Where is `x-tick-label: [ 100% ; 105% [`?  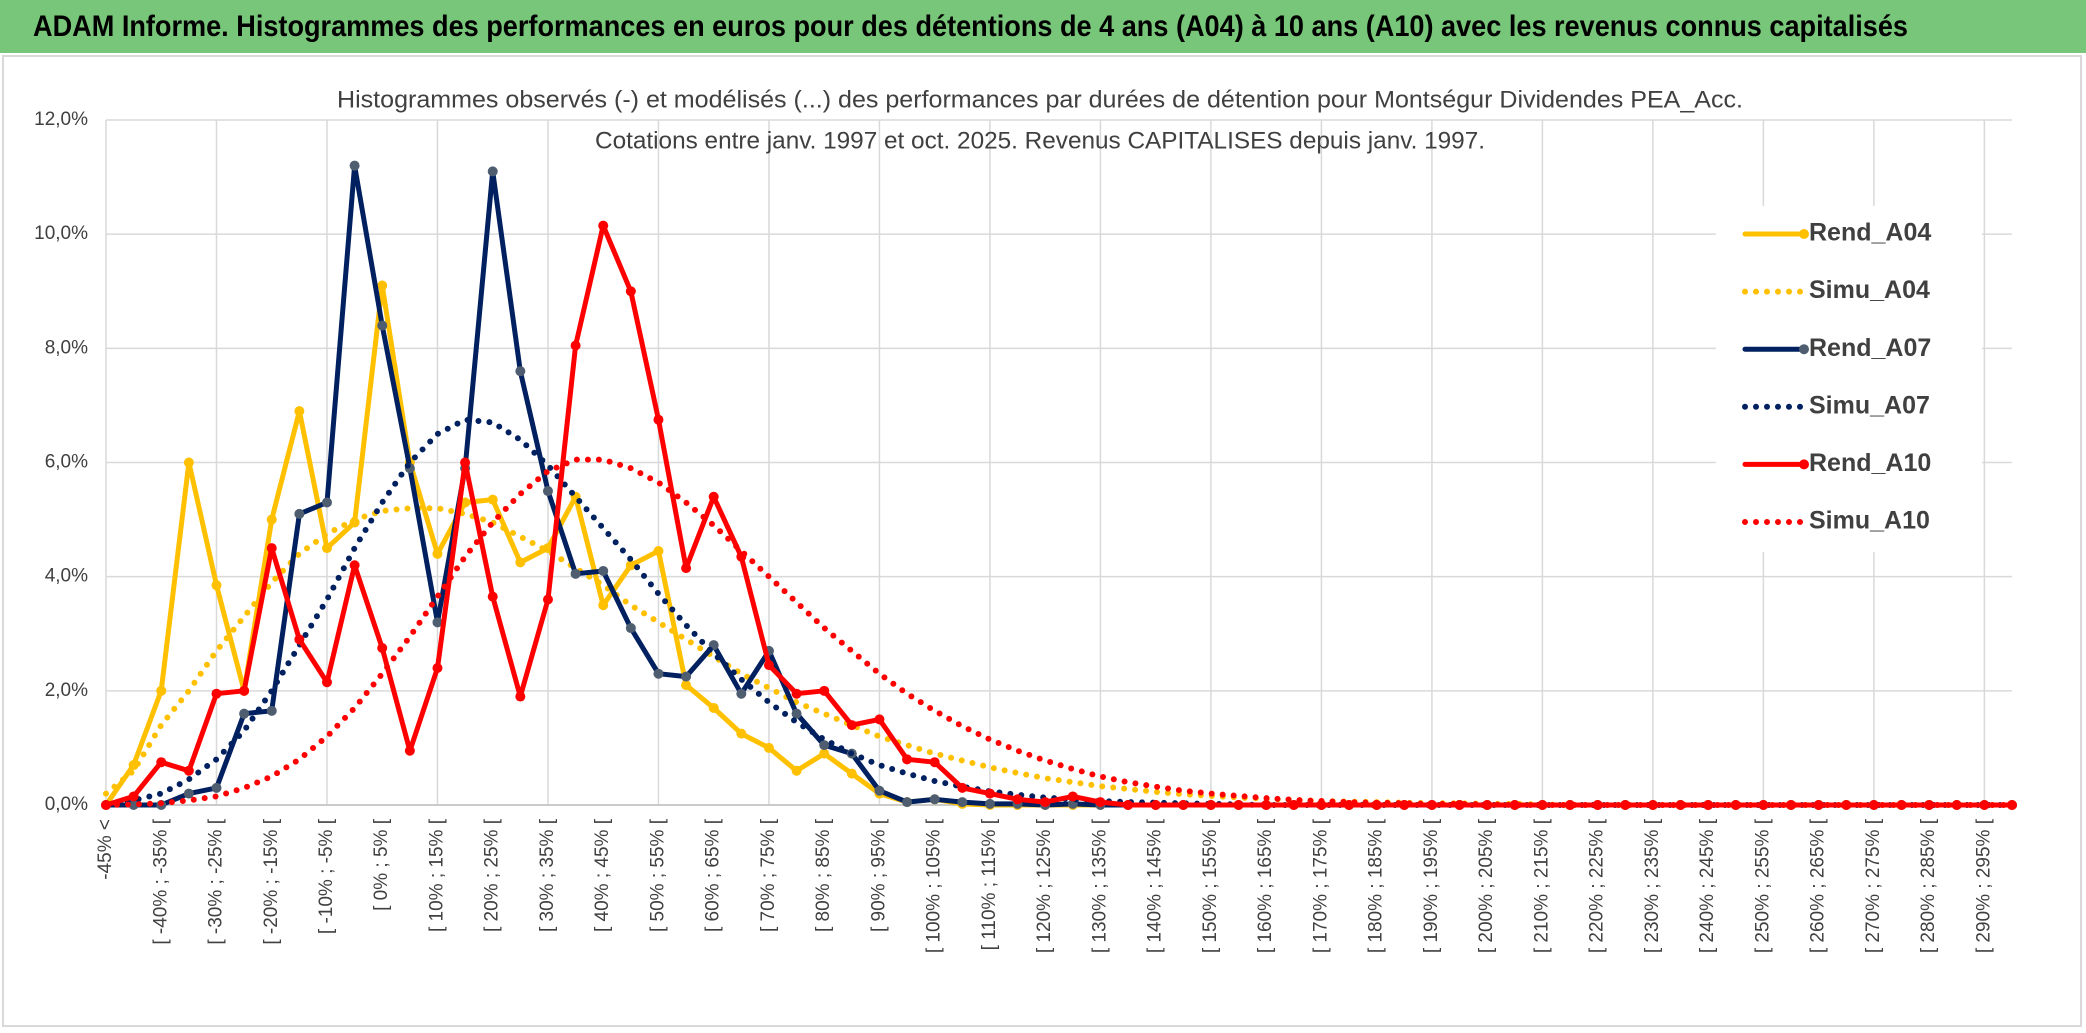 x-tick-label: [ 100% ; 105% [ is located at coordinates (934, 885).